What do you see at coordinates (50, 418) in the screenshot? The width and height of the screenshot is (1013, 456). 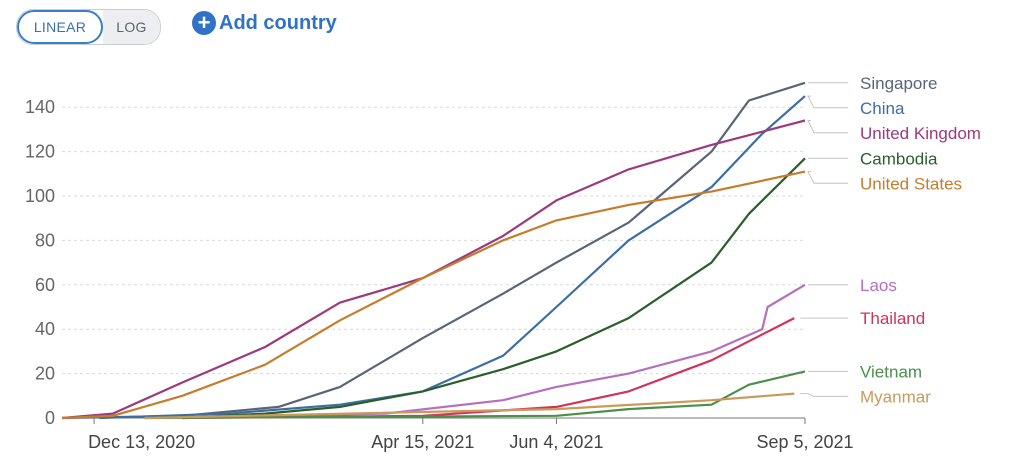 I see `y-tick-label: 0` at bounding box center [50, 418].